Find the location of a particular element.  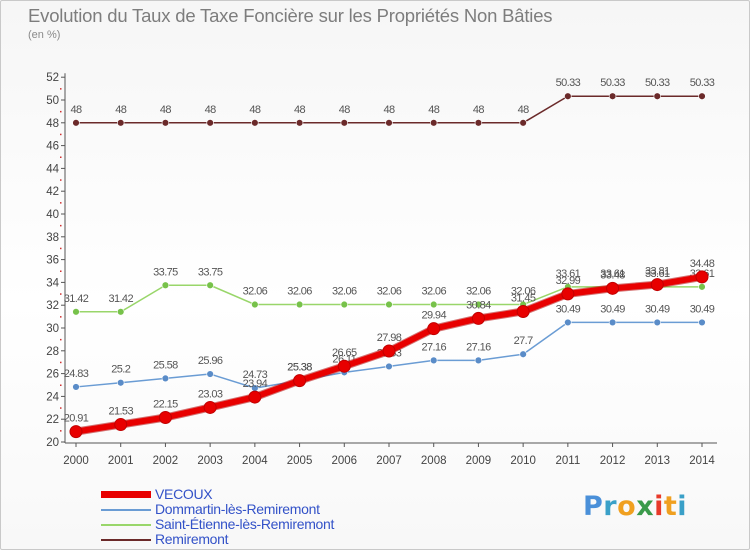

x-tick-label: 2005 is located at coordinates (300, 461).